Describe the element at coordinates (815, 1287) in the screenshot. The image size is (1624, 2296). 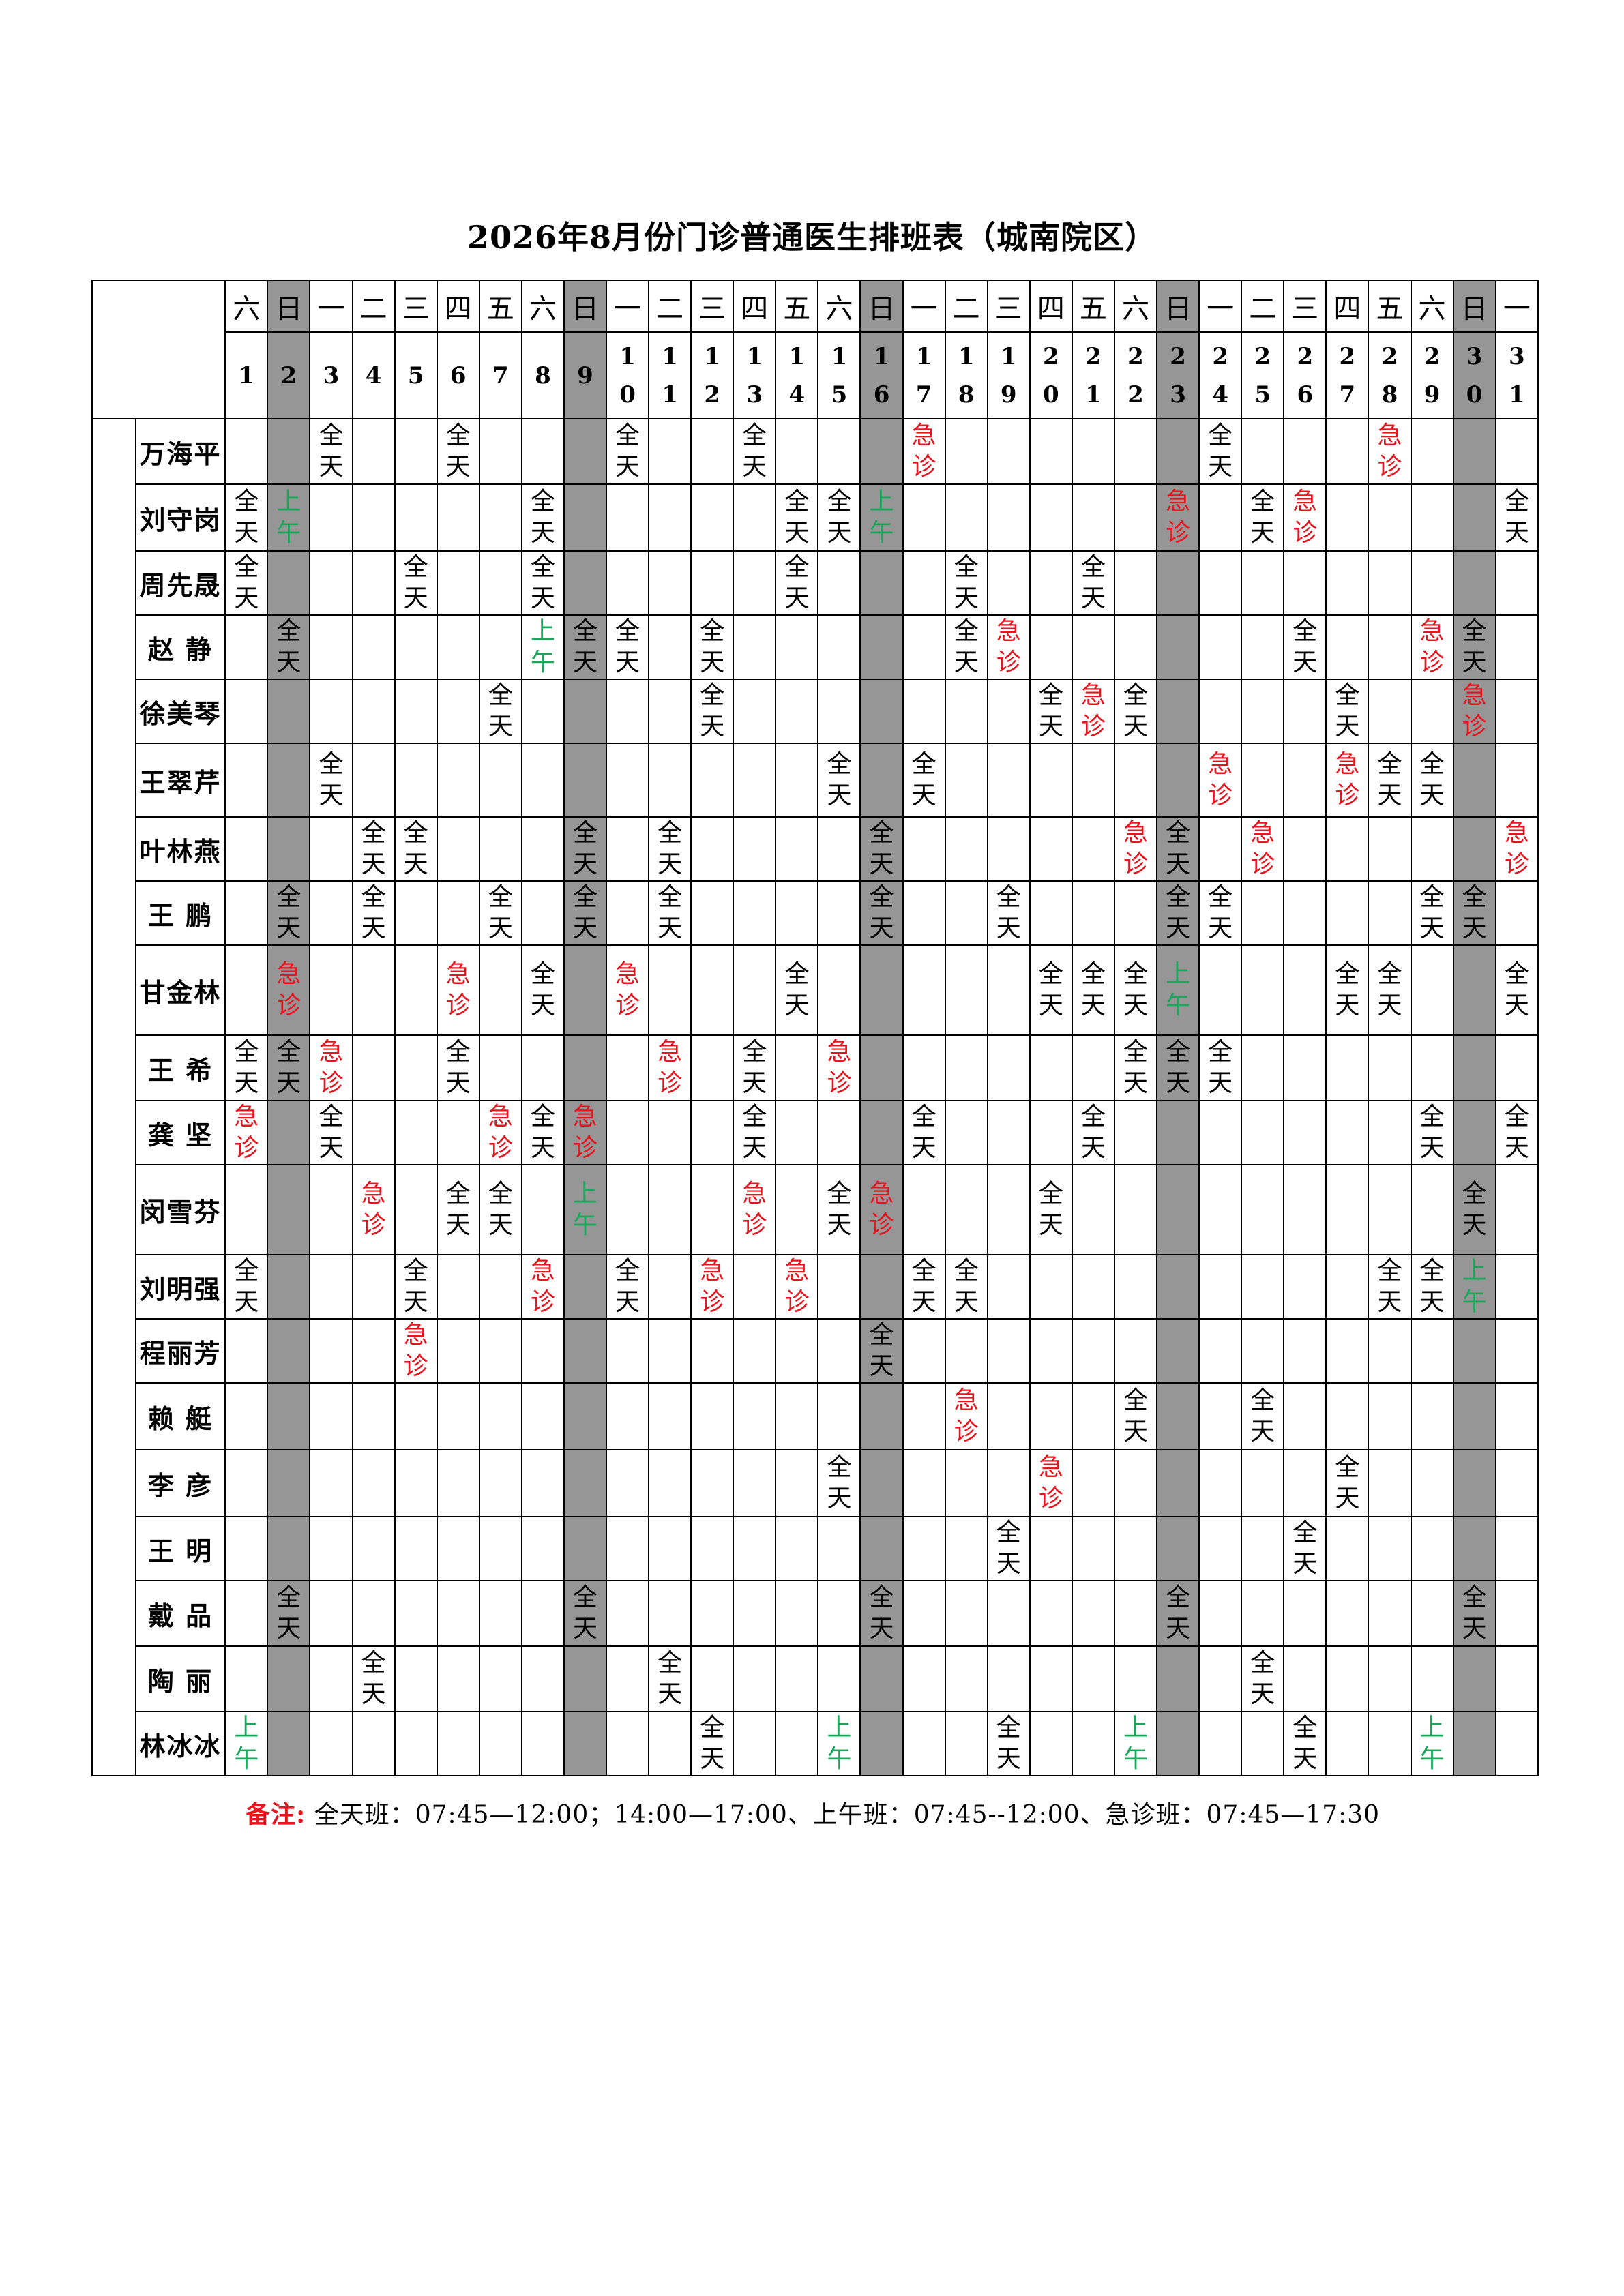
I see `doctor-row: 刘明强全天全天急诊全天急诊急诊全天全天全天全天上午` at that location.